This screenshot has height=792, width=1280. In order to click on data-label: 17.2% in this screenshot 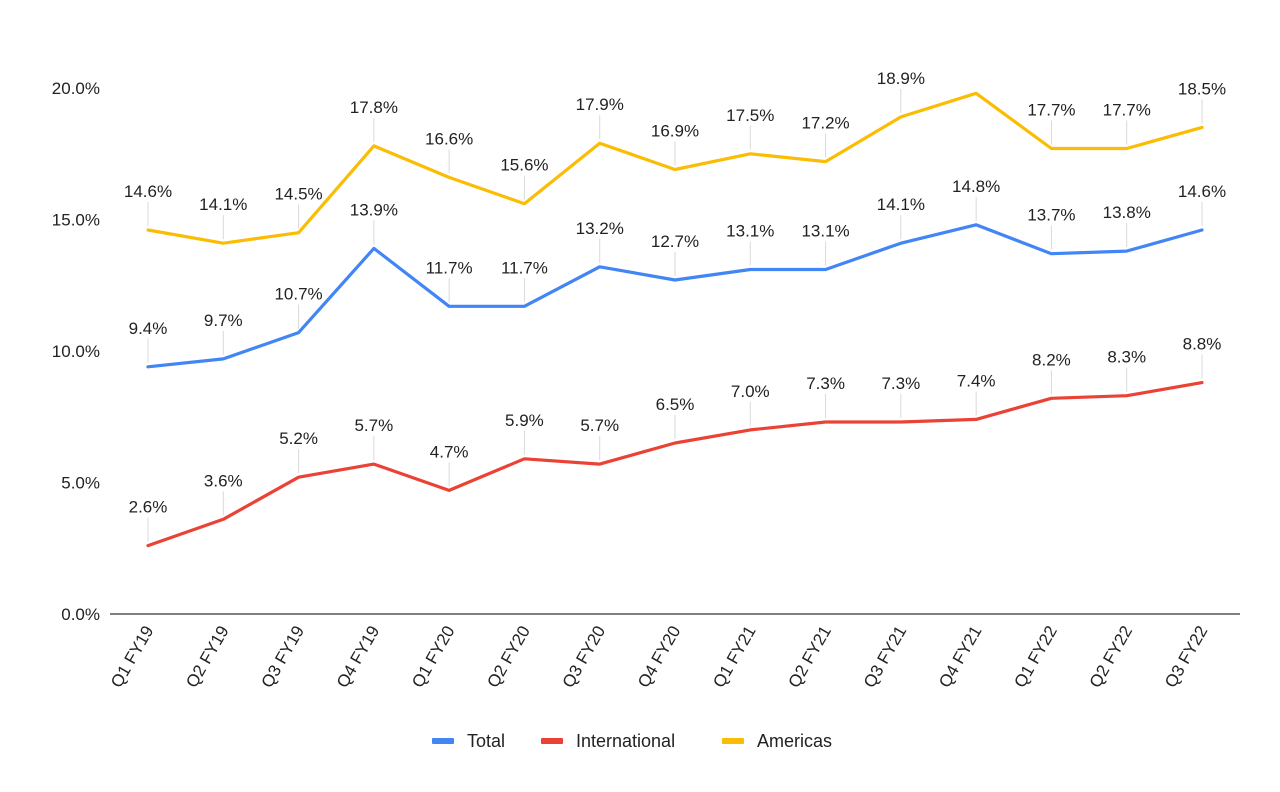, I will do `click(825, 123)`.